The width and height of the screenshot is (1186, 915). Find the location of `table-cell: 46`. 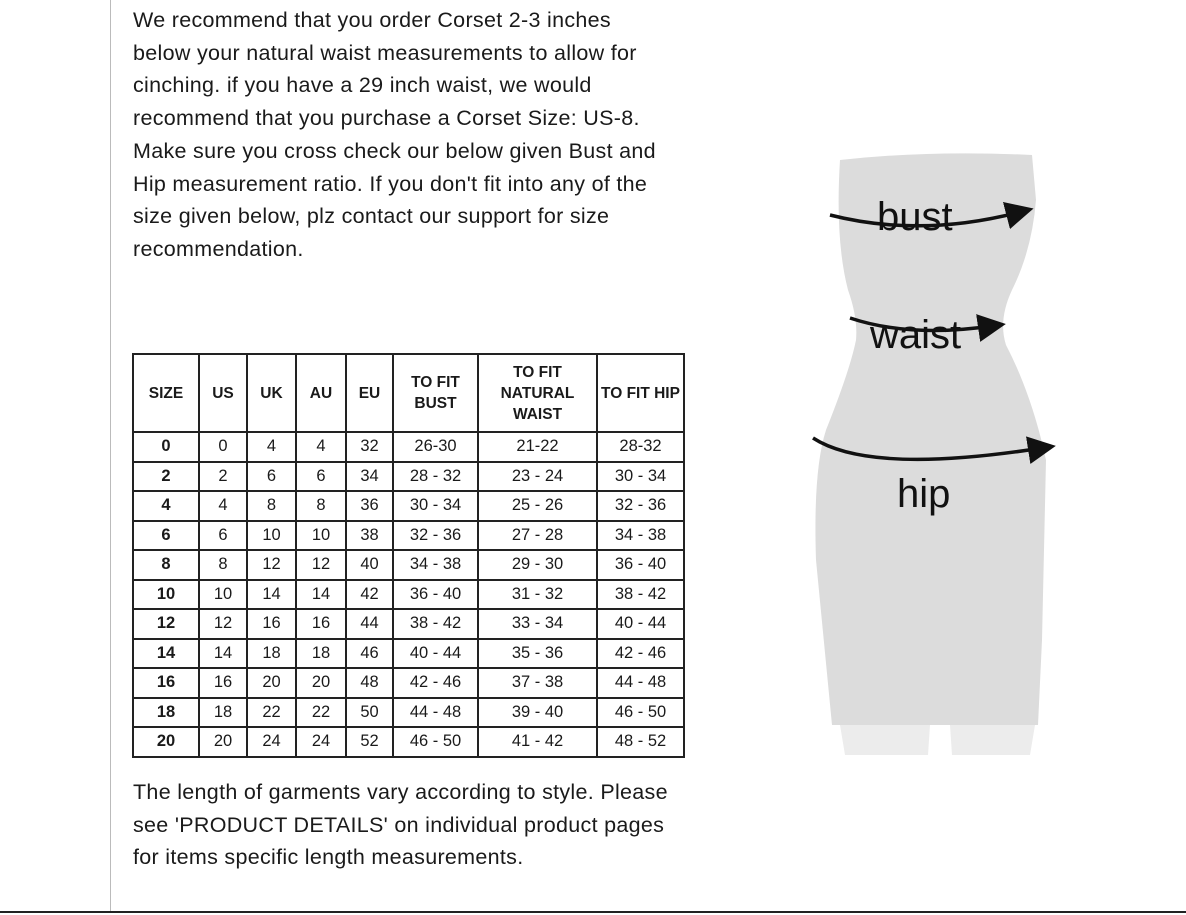

table-cell: 46 is located at coordinates (369, 653).